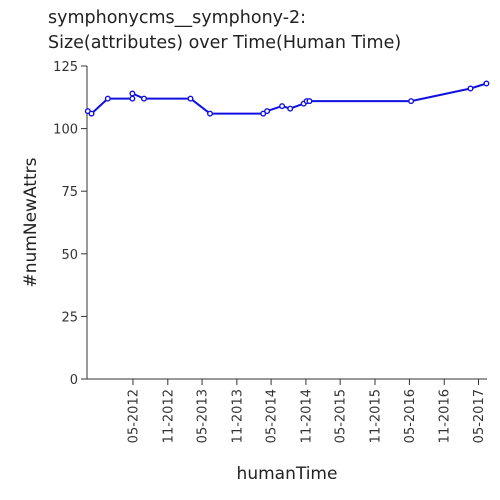 Image resolution: width=500 pixels, height=500 pixels. Describe the element at coordinates (69, 192) in the screenshot. I see `y-tick-label: 75` at that location.